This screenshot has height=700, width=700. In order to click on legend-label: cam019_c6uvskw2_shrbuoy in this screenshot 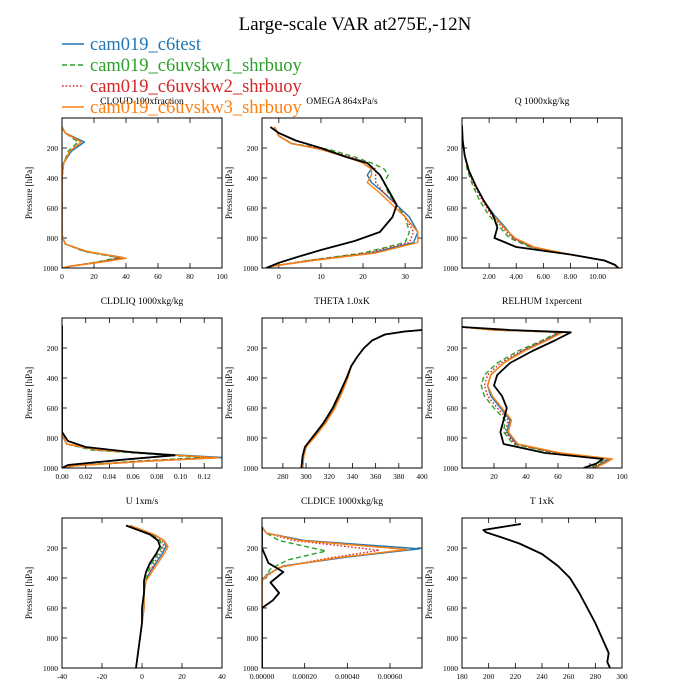, I will do `click(196, 87)`.